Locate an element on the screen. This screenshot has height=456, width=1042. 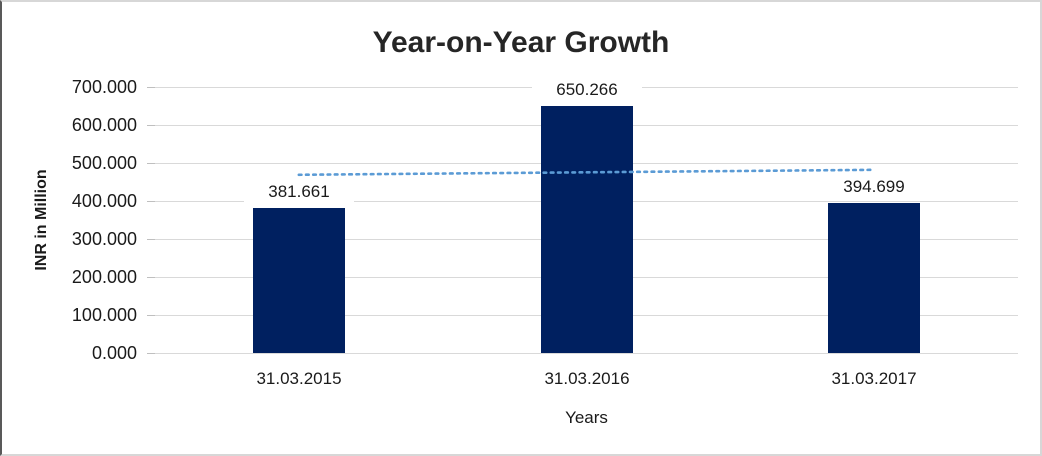
y-tick-label: 100.000 is located at coordinates (104, 315).